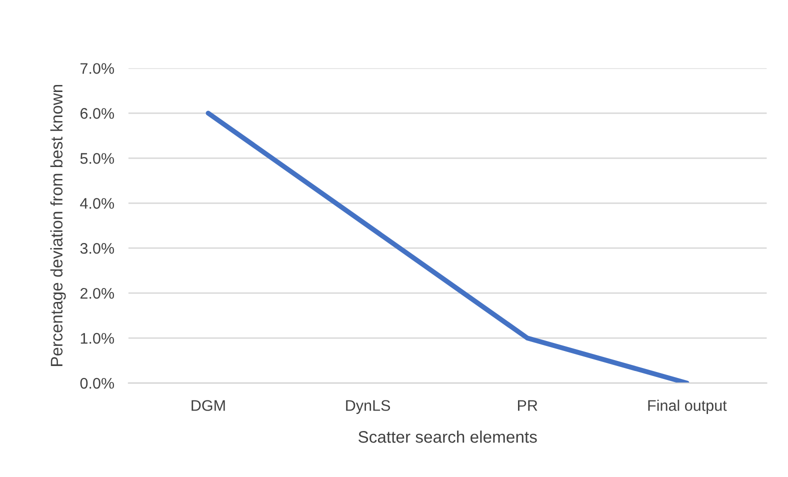 The width and height of the screenshot is (788, 477). Describe the element at coordinates (97, 383) in the screenshot. I see `y-tick-label: 0.0%` at that location.